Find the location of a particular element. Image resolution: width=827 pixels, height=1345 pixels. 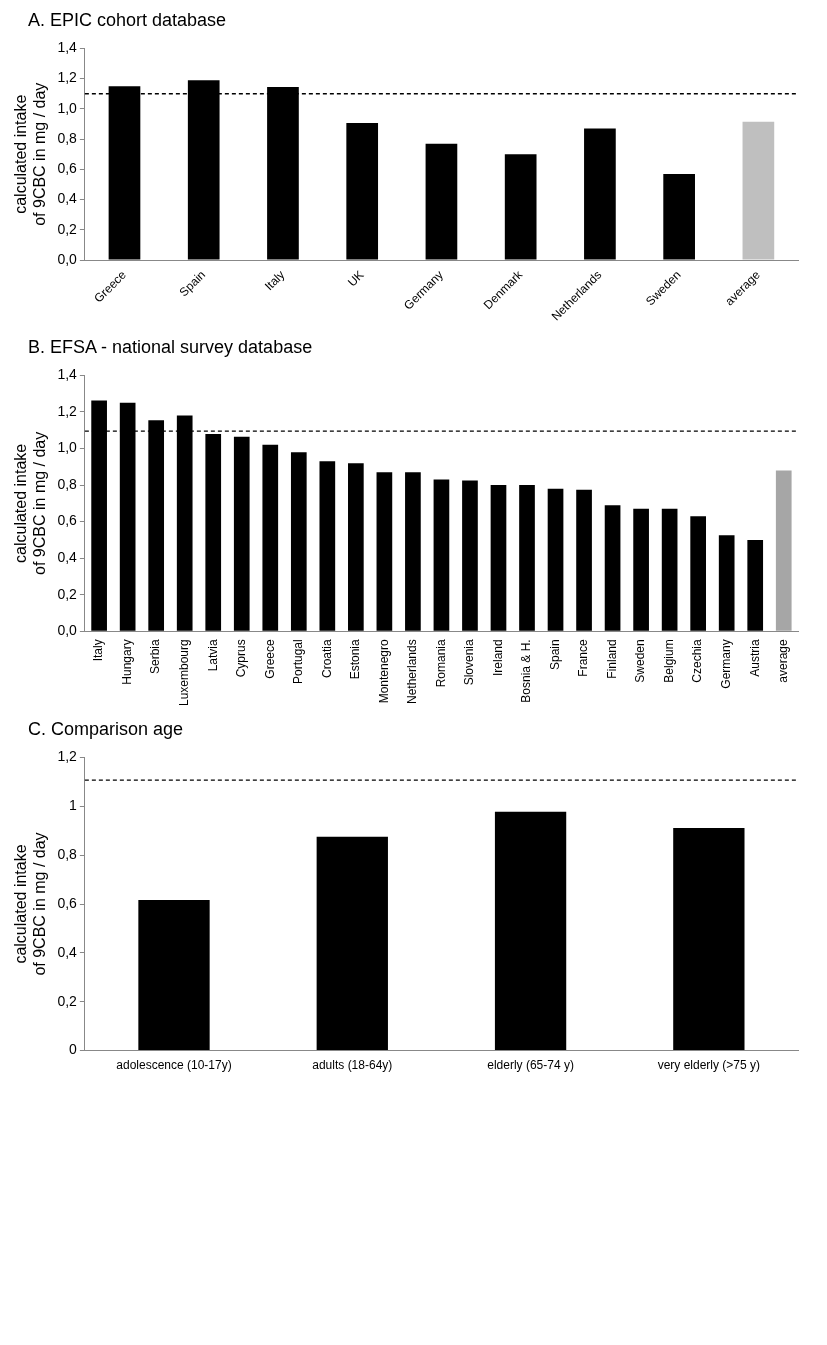

x-tick-label: Montenegro is located at coordinates (383, 671).